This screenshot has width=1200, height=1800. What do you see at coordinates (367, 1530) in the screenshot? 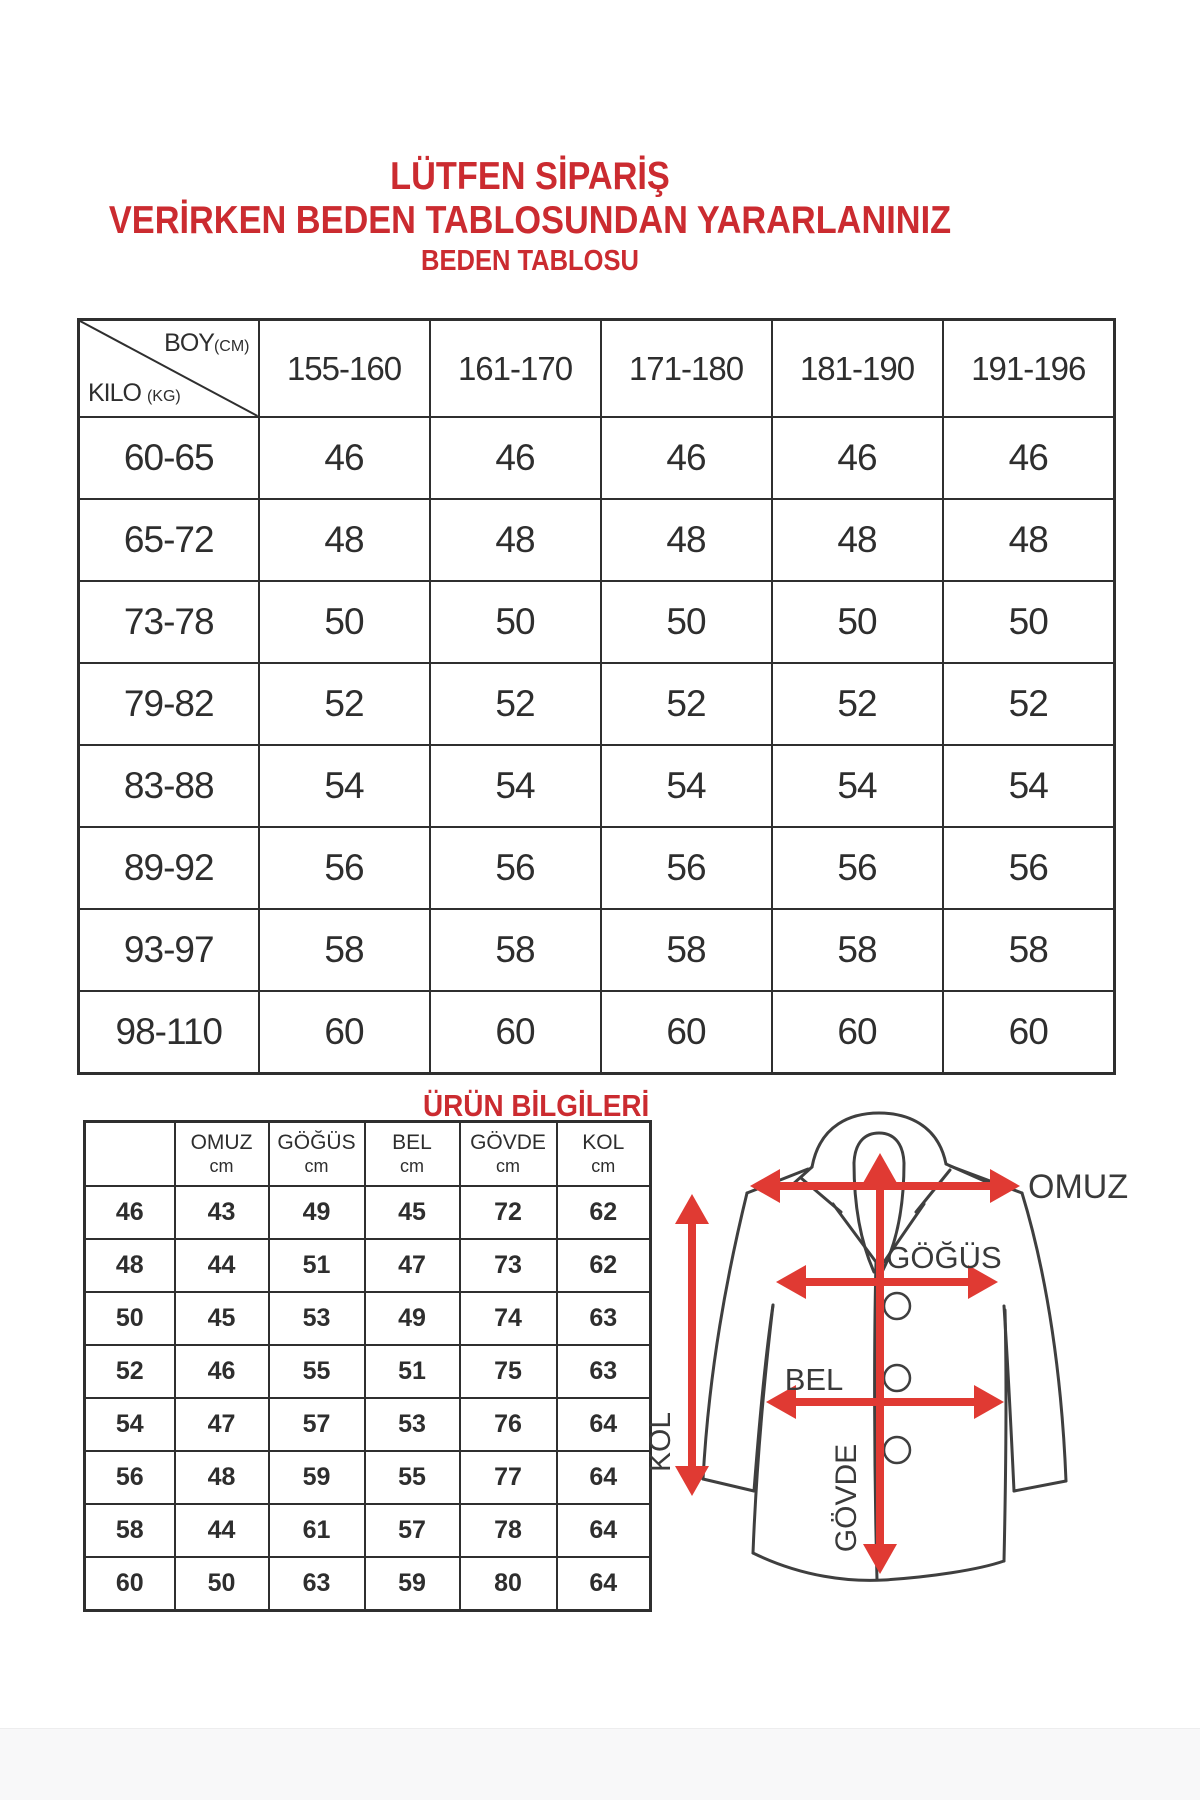
I see `product-info-row: 58 44 61 57 78 64` at bounding box center [367, 1530].